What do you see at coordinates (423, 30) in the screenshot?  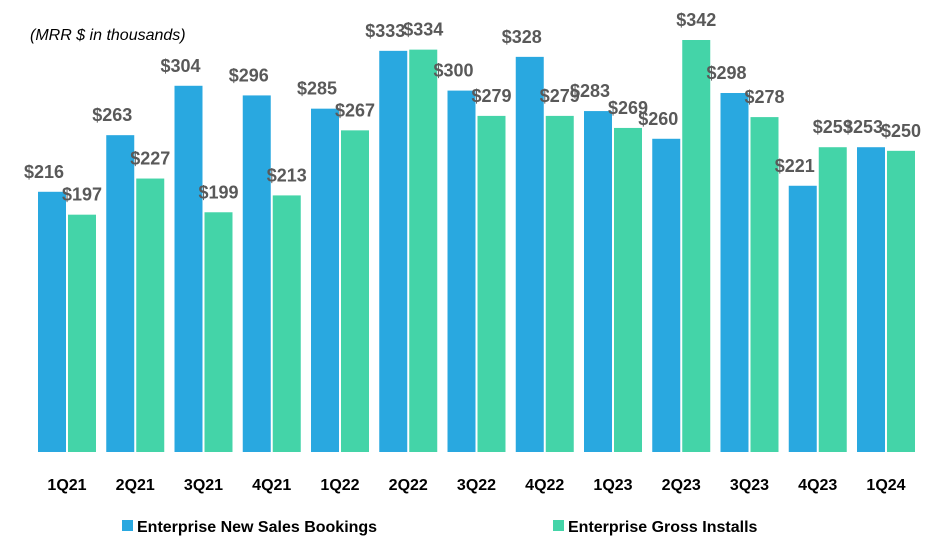 I see `data-label: $334` at bounding box center [423, 30].